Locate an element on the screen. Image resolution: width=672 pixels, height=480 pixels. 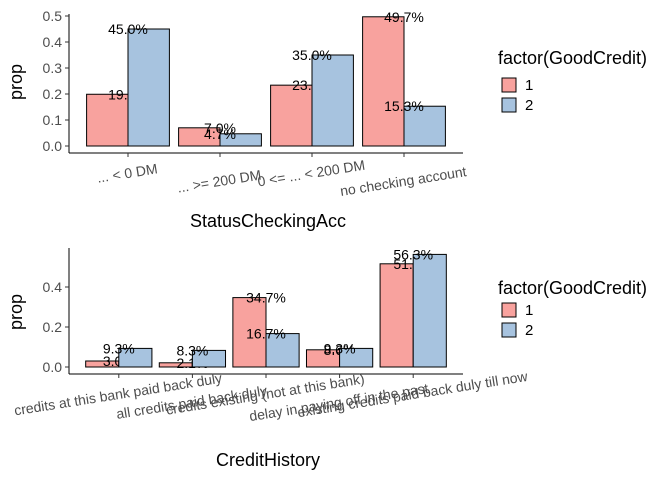
data-label: 45.0% is located at coordinates (128, 29).